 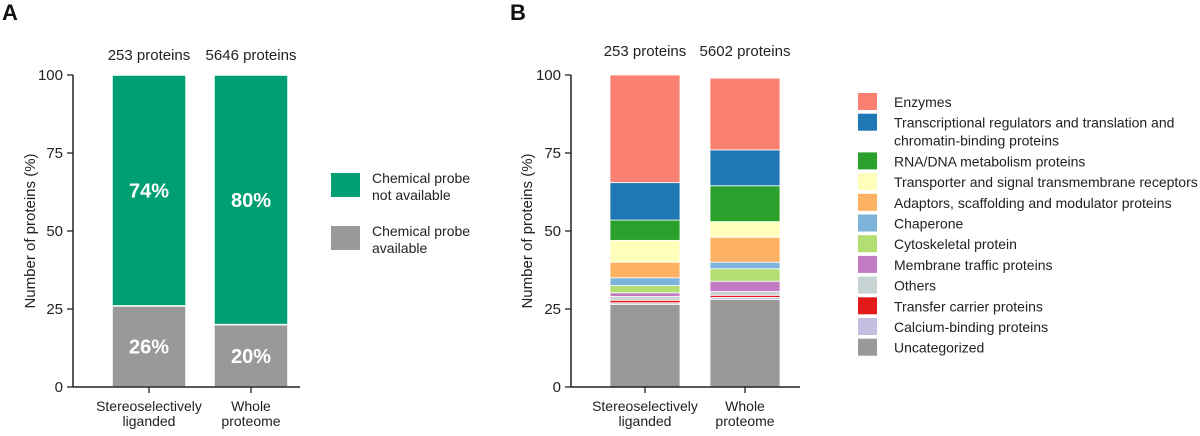 What do you see at coordinates (928, 224) in the screenshot?
I see `legend-label: Chaperone` at bounding box center [928, 224].